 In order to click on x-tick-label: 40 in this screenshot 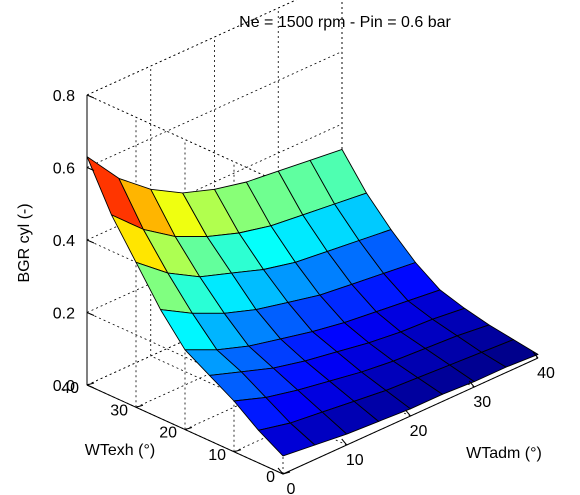, I will do `click(546, 373)`.